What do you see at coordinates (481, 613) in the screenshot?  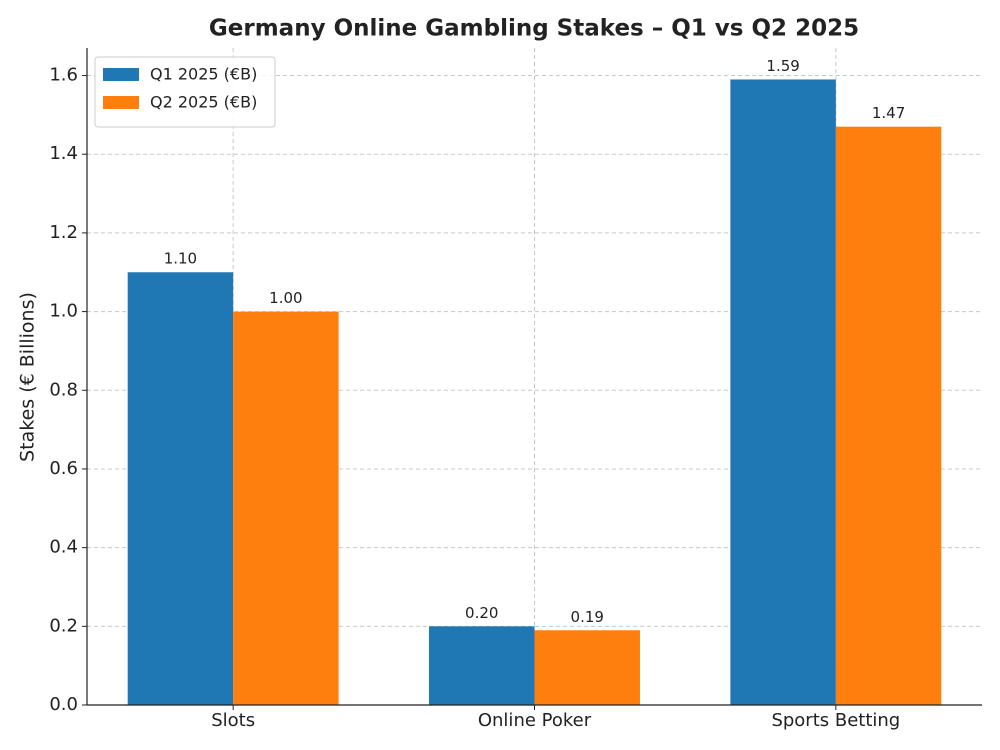 I see `data-label: 0.20` at bounding box center [481, 613].